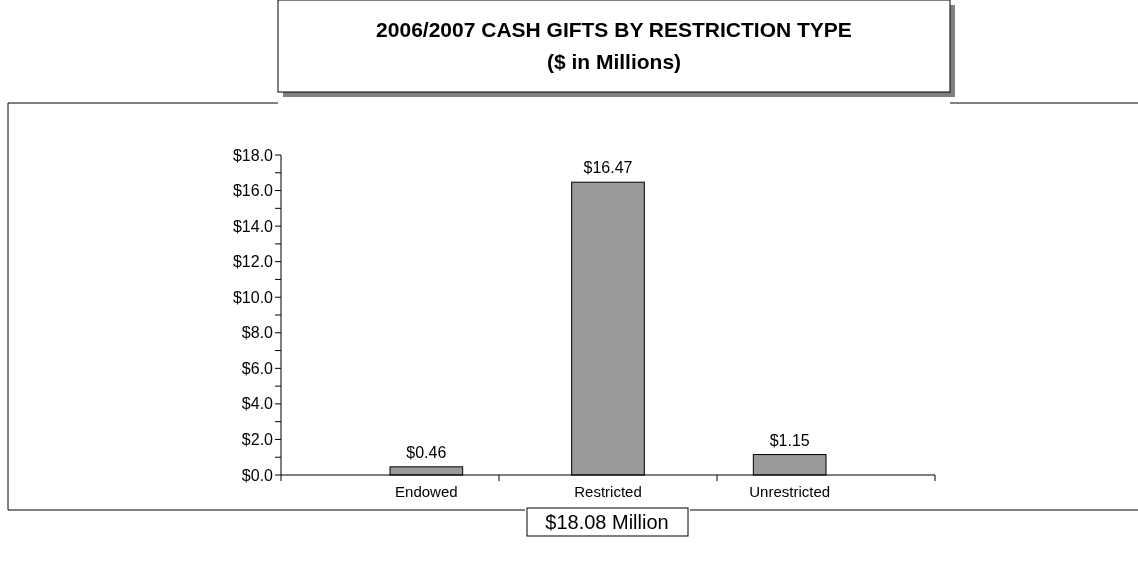  What do you see at coordinates (614, 29) in the screenshot?
I see `chart-title: 2006/2007 CASH GIFTS BY RESTRICTION TYPE` at bounding box center [614, 29].